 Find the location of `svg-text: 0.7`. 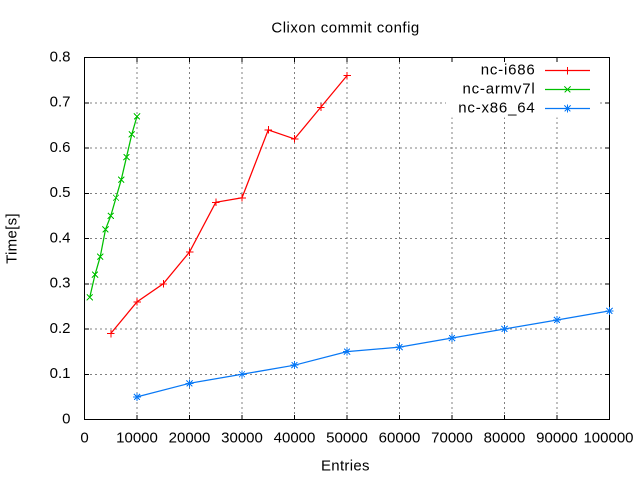

svg-text: 0.7 is located at coordinates (60, 102).